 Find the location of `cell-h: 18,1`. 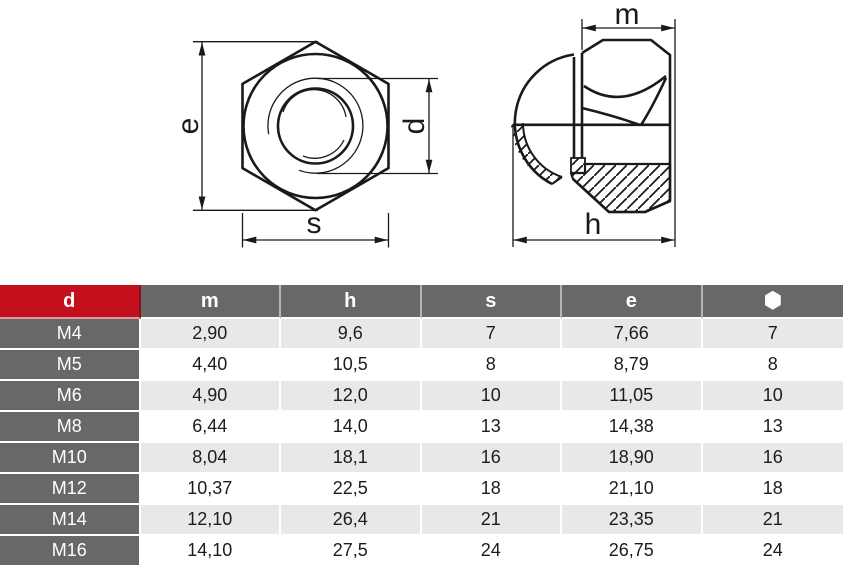

cell-h: 18,1 is located at coordinates (351, 458).